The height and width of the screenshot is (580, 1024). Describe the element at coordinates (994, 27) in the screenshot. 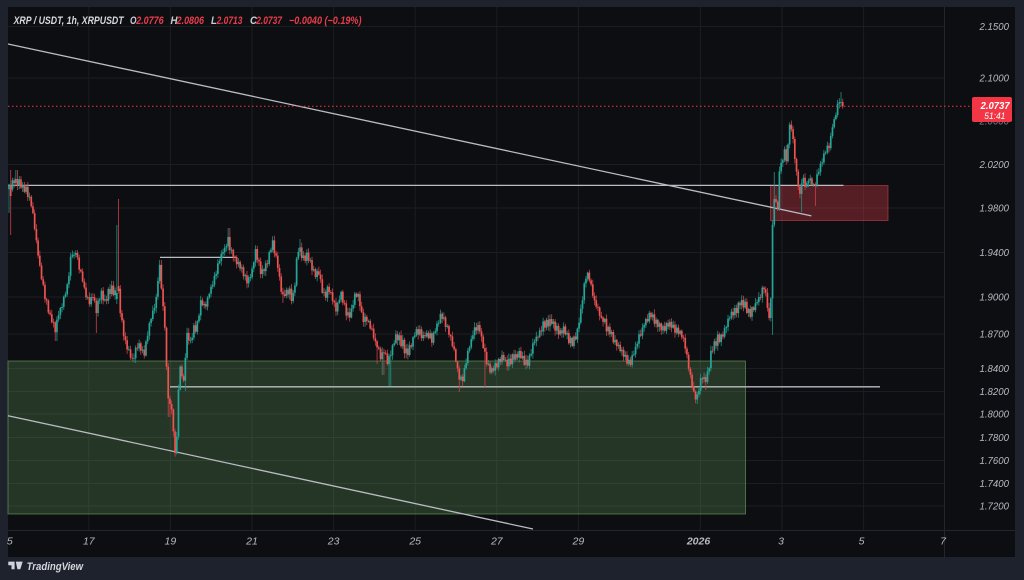

I see `svg-text: 2.1500` at that location.